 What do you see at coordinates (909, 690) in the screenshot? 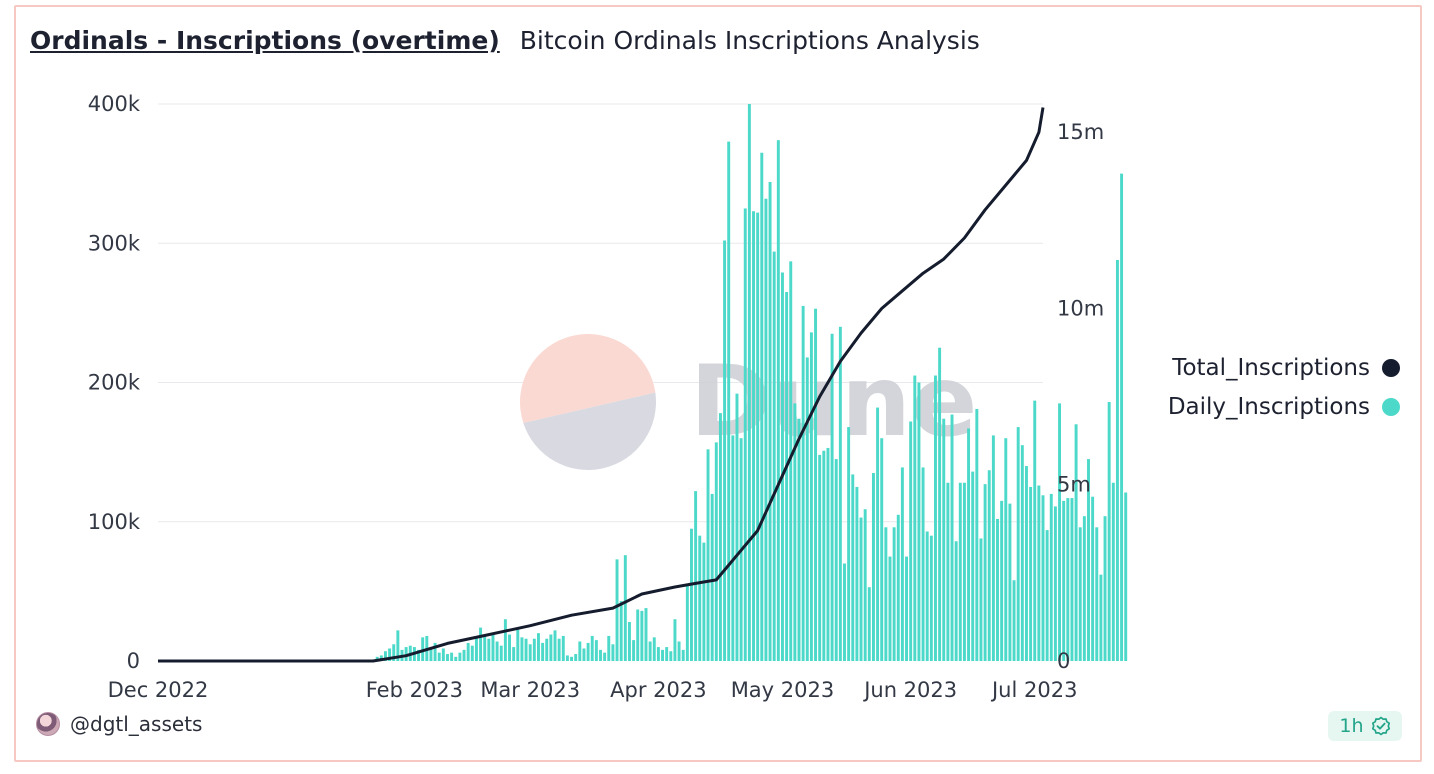
I see `x-tick-label: Jun 2023` at bounding box center [909, 690].